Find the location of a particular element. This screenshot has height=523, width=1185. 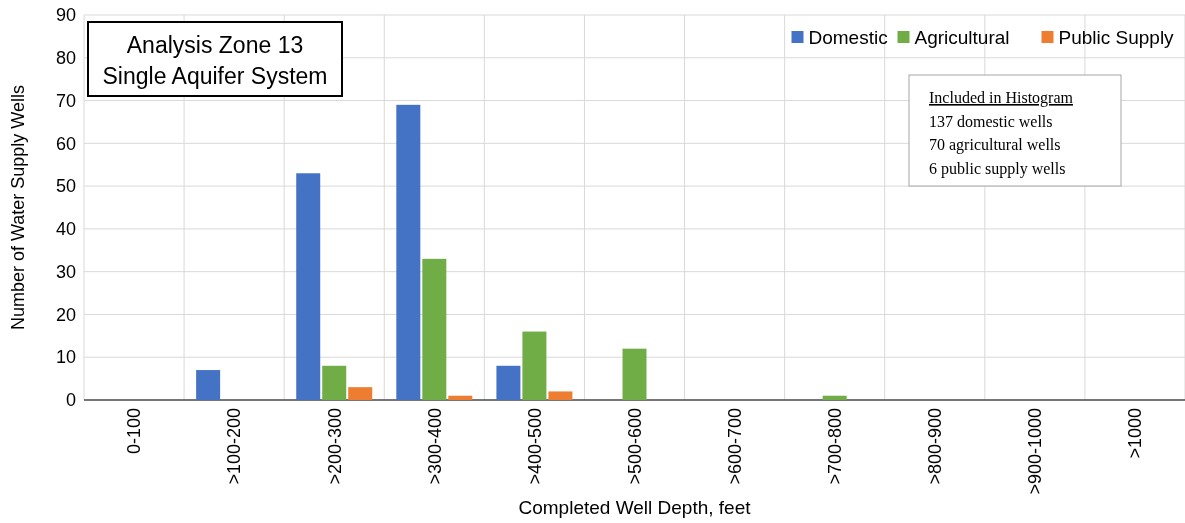

annotation: 137 domestic wells is located at coordinates (991, 121).